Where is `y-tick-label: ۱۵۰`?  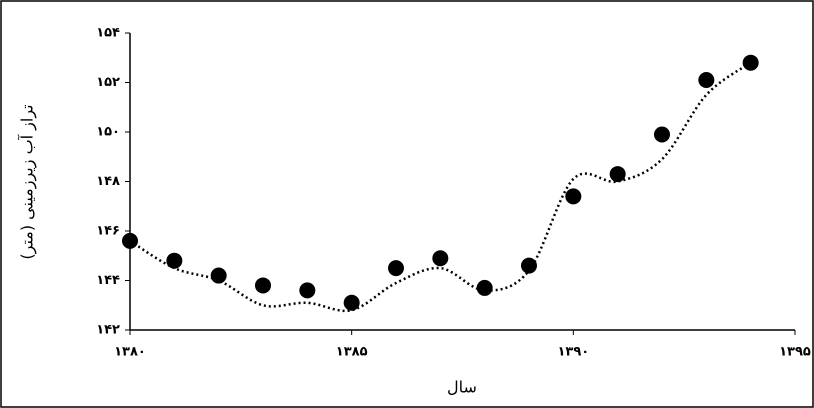 y-tick-label: ۱۵۰ is located at coordinates (108, 132).